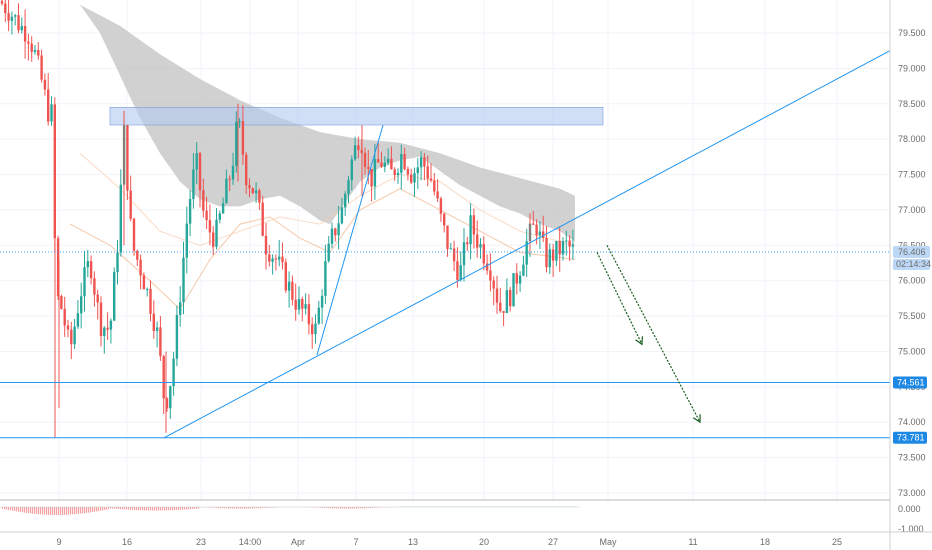 This screenshot has width=932, height=550. Describe the element at coordinates (912, 33) in the screenshot. I see `price-tick-label: 79.500` at that location.